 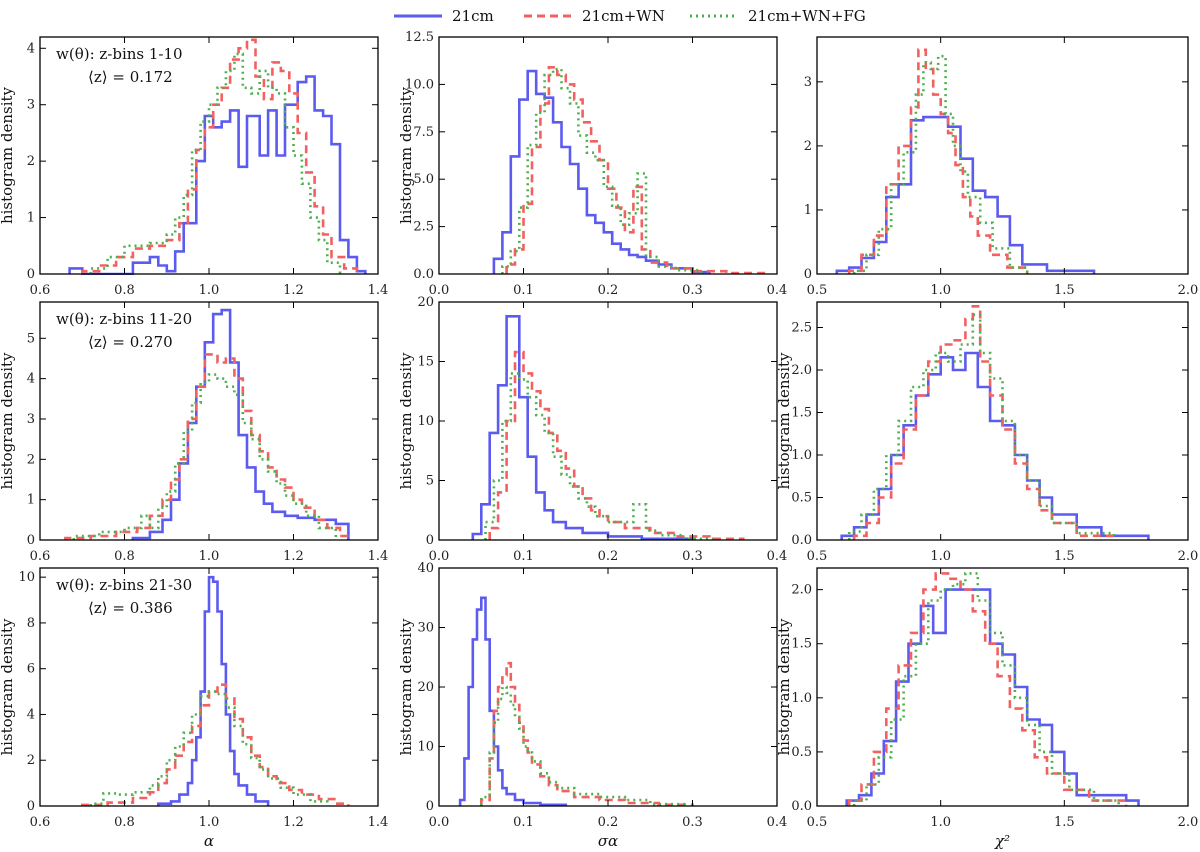 I want to click on panel-r2c0-series-group, so click(x=215, y=691).